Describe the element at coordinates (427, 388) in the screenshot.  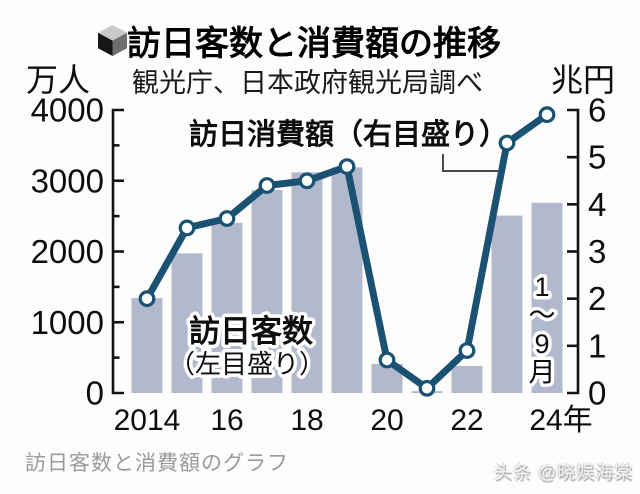
I see `line-point-2021` at that location.